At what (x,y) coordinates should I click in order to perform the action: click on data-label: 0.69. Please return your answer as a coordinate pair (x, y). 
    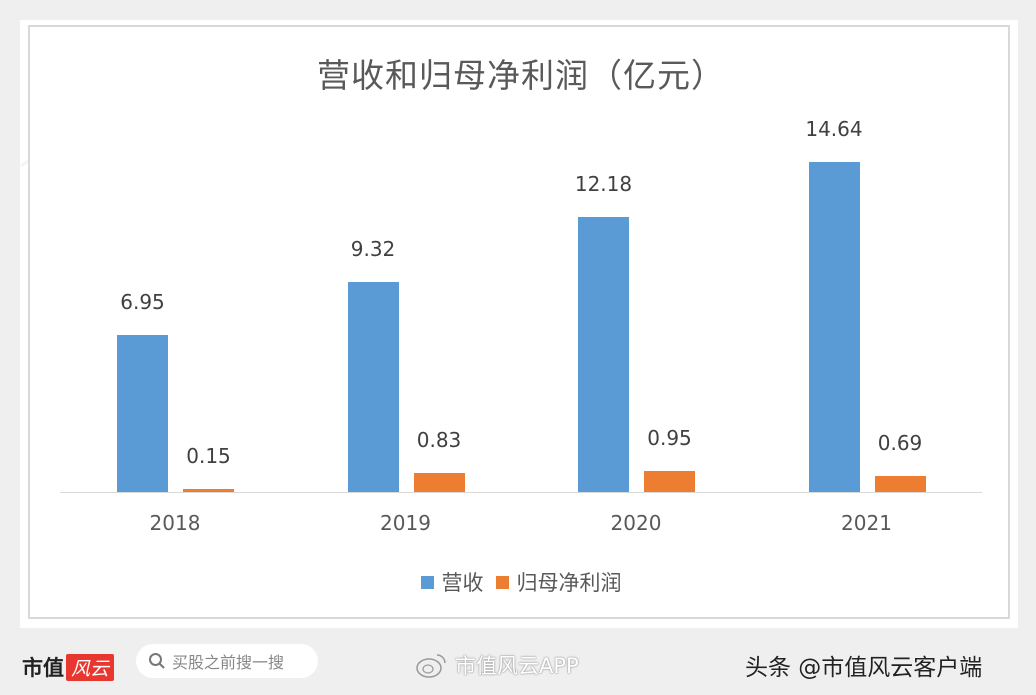
    Looking at the image, I should click on (900, 443).